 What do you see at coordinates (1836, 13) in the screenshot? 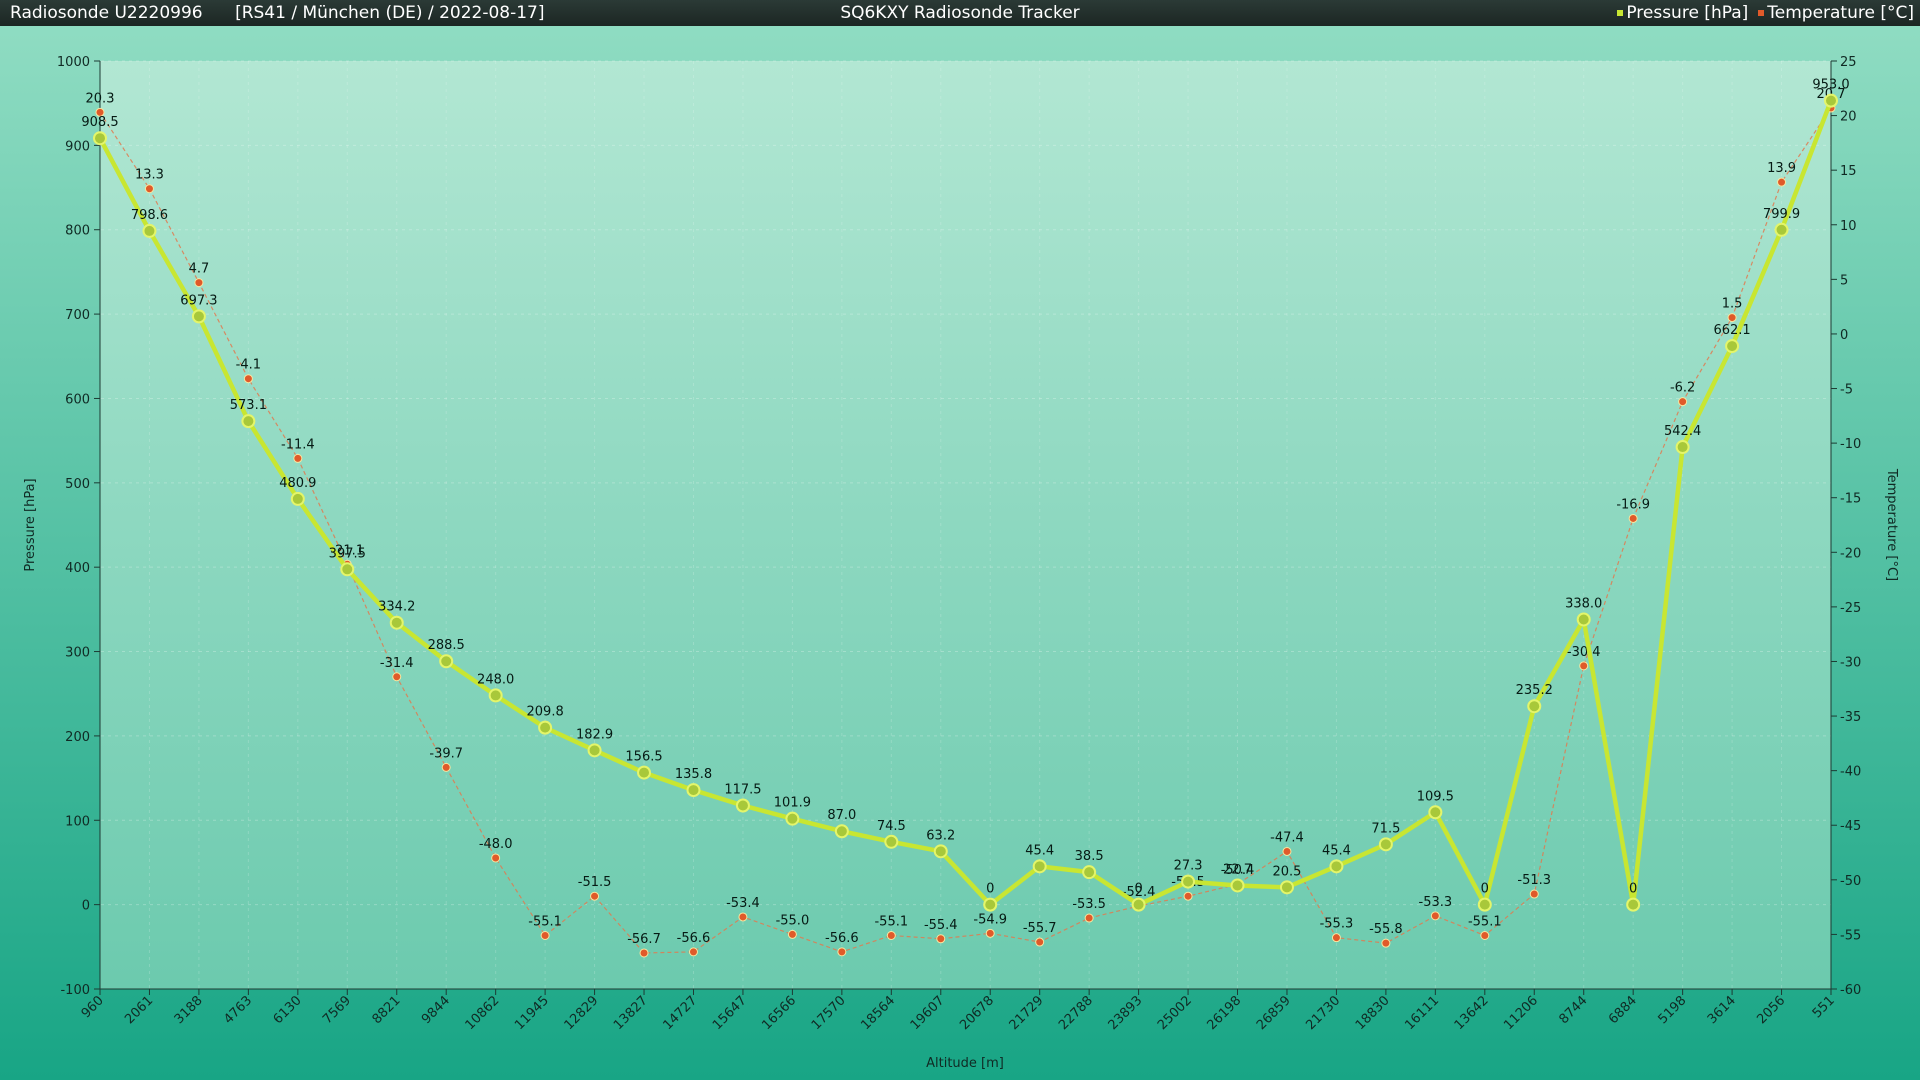
I see `legend-item-temperature: Temperature [°C]` at bounding box center [1836, 13].